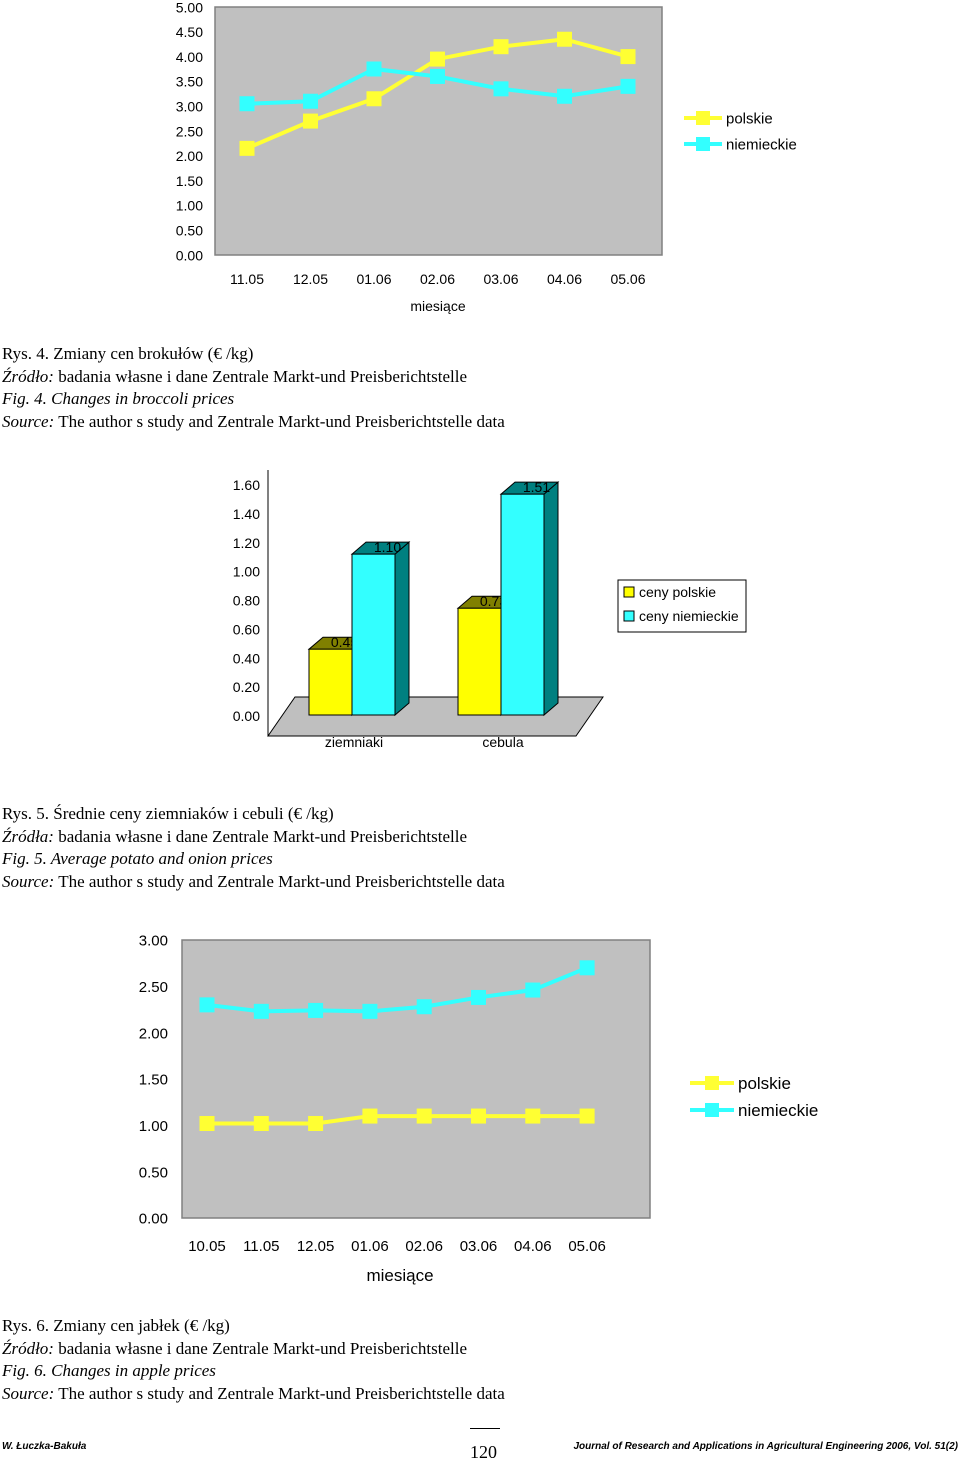 This screenshot has width=960, height=1463. I want to click on legend-label: niemieckie, so click(778, 1110).